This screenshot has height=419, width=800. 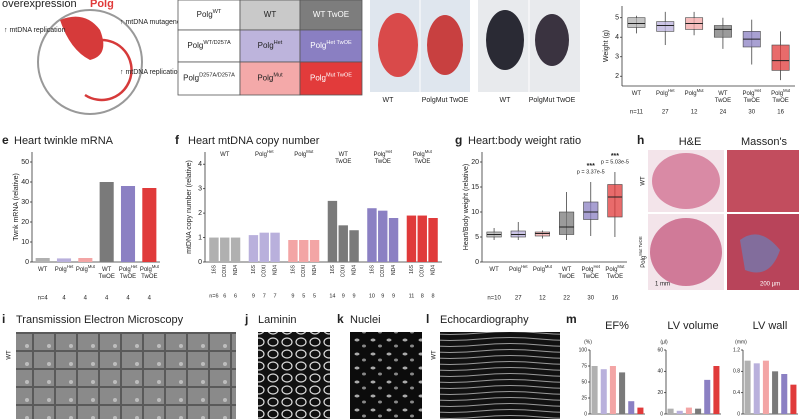 What do you see at coordinates (571, 319) in the screenshot?
I see `panel-letter: m` at bounding box center [571, 319].